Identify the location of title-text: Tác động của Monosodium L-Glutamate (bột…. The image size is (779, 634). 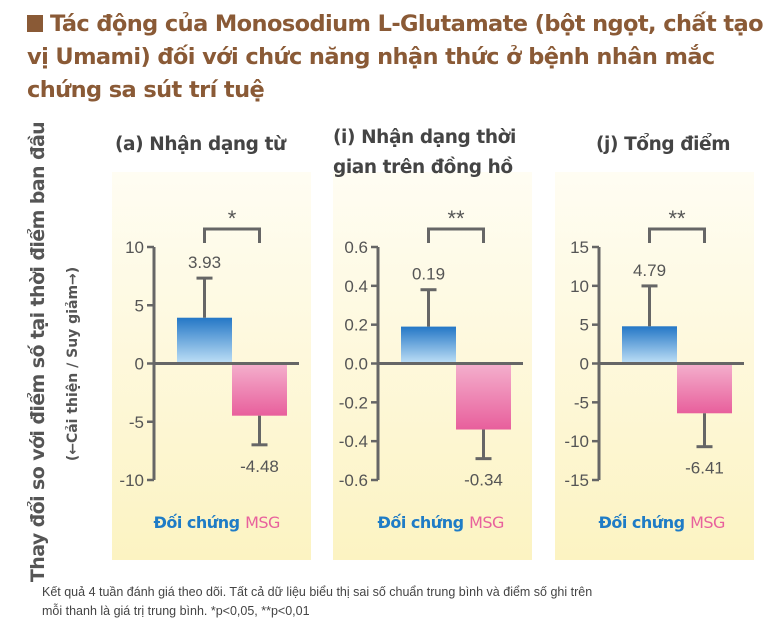
(395, 57).